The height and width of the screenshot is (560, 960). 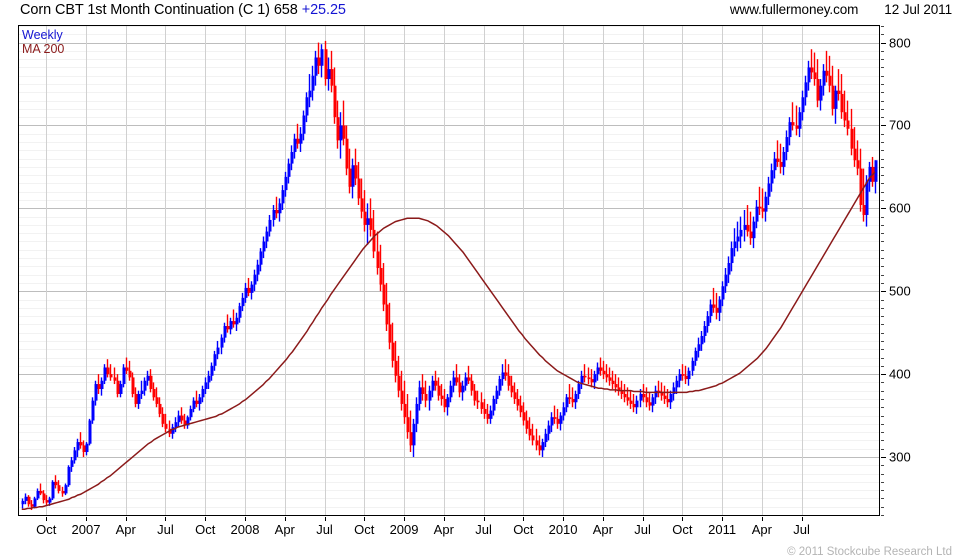 I want to click on y-axis-label: 300, so click(x=900, y=457).